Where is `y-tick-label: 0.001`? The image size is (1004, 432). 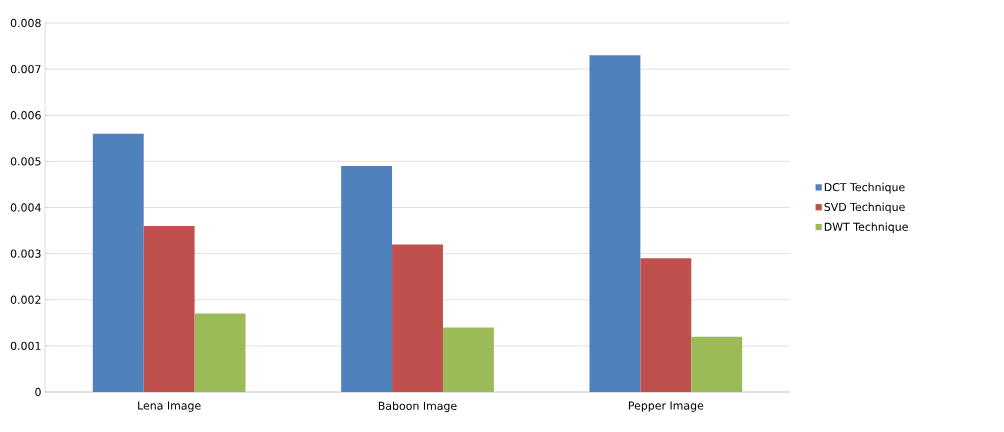
y-tick-label: 0.001 is located at coordinates (25, 346).